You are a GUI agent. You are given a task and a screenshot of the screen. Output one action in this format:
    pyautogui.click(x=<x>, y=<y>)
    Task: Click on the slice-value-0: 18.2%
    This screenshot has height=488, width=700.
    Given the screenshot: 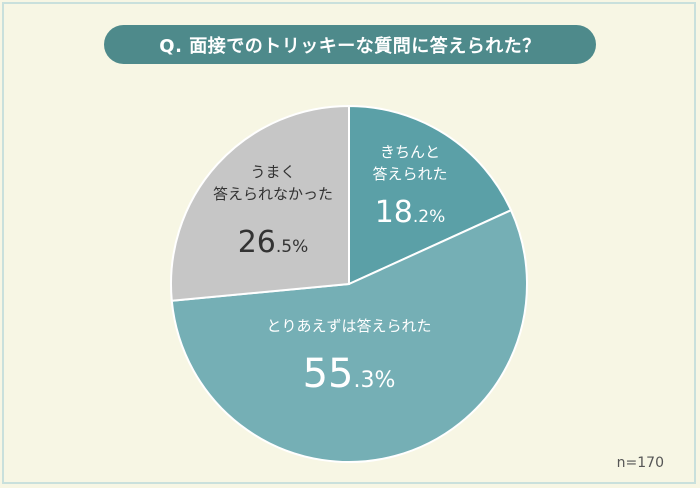 What is the action you would take?
    pyautogui.click(x=410, y=212)
    